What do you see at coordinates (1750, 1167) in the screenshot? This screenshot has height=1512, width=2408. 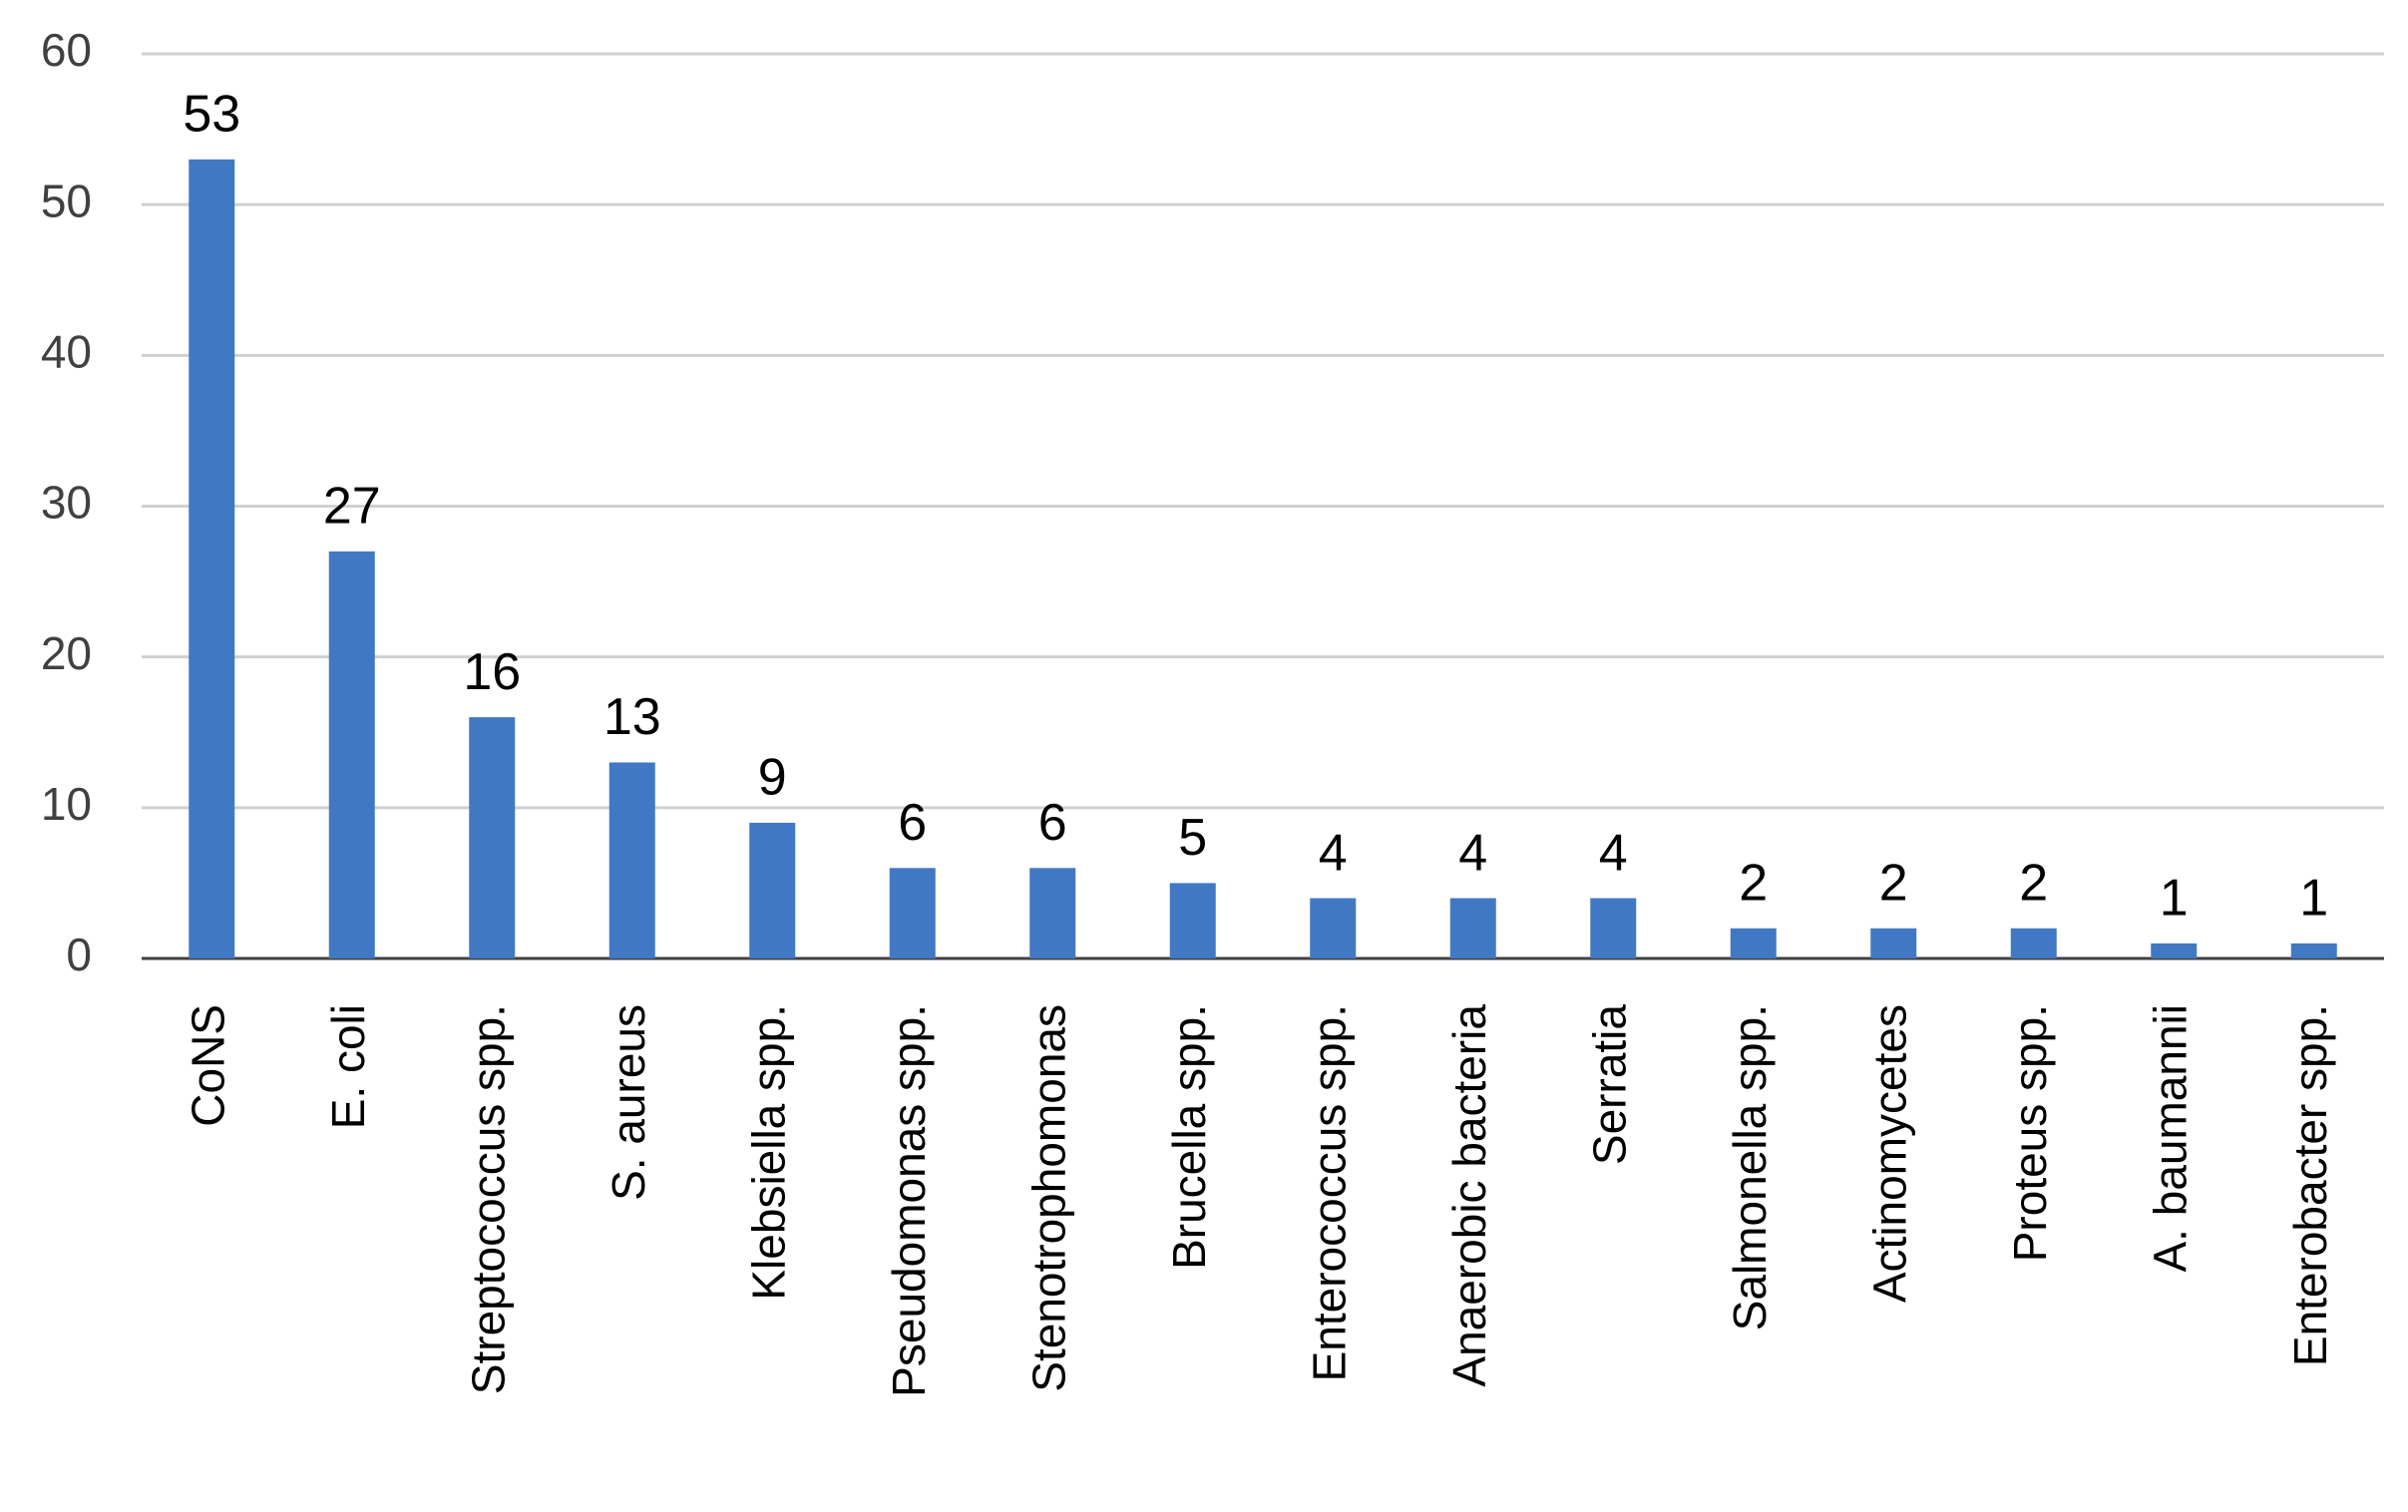 I see `x-tick-label: Salmonella spp.` at bounding box center [1750, 1167].